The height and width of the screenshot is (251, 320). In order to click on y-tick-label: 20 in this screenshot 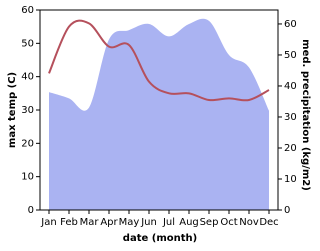, I will do `click(27, 143)`.